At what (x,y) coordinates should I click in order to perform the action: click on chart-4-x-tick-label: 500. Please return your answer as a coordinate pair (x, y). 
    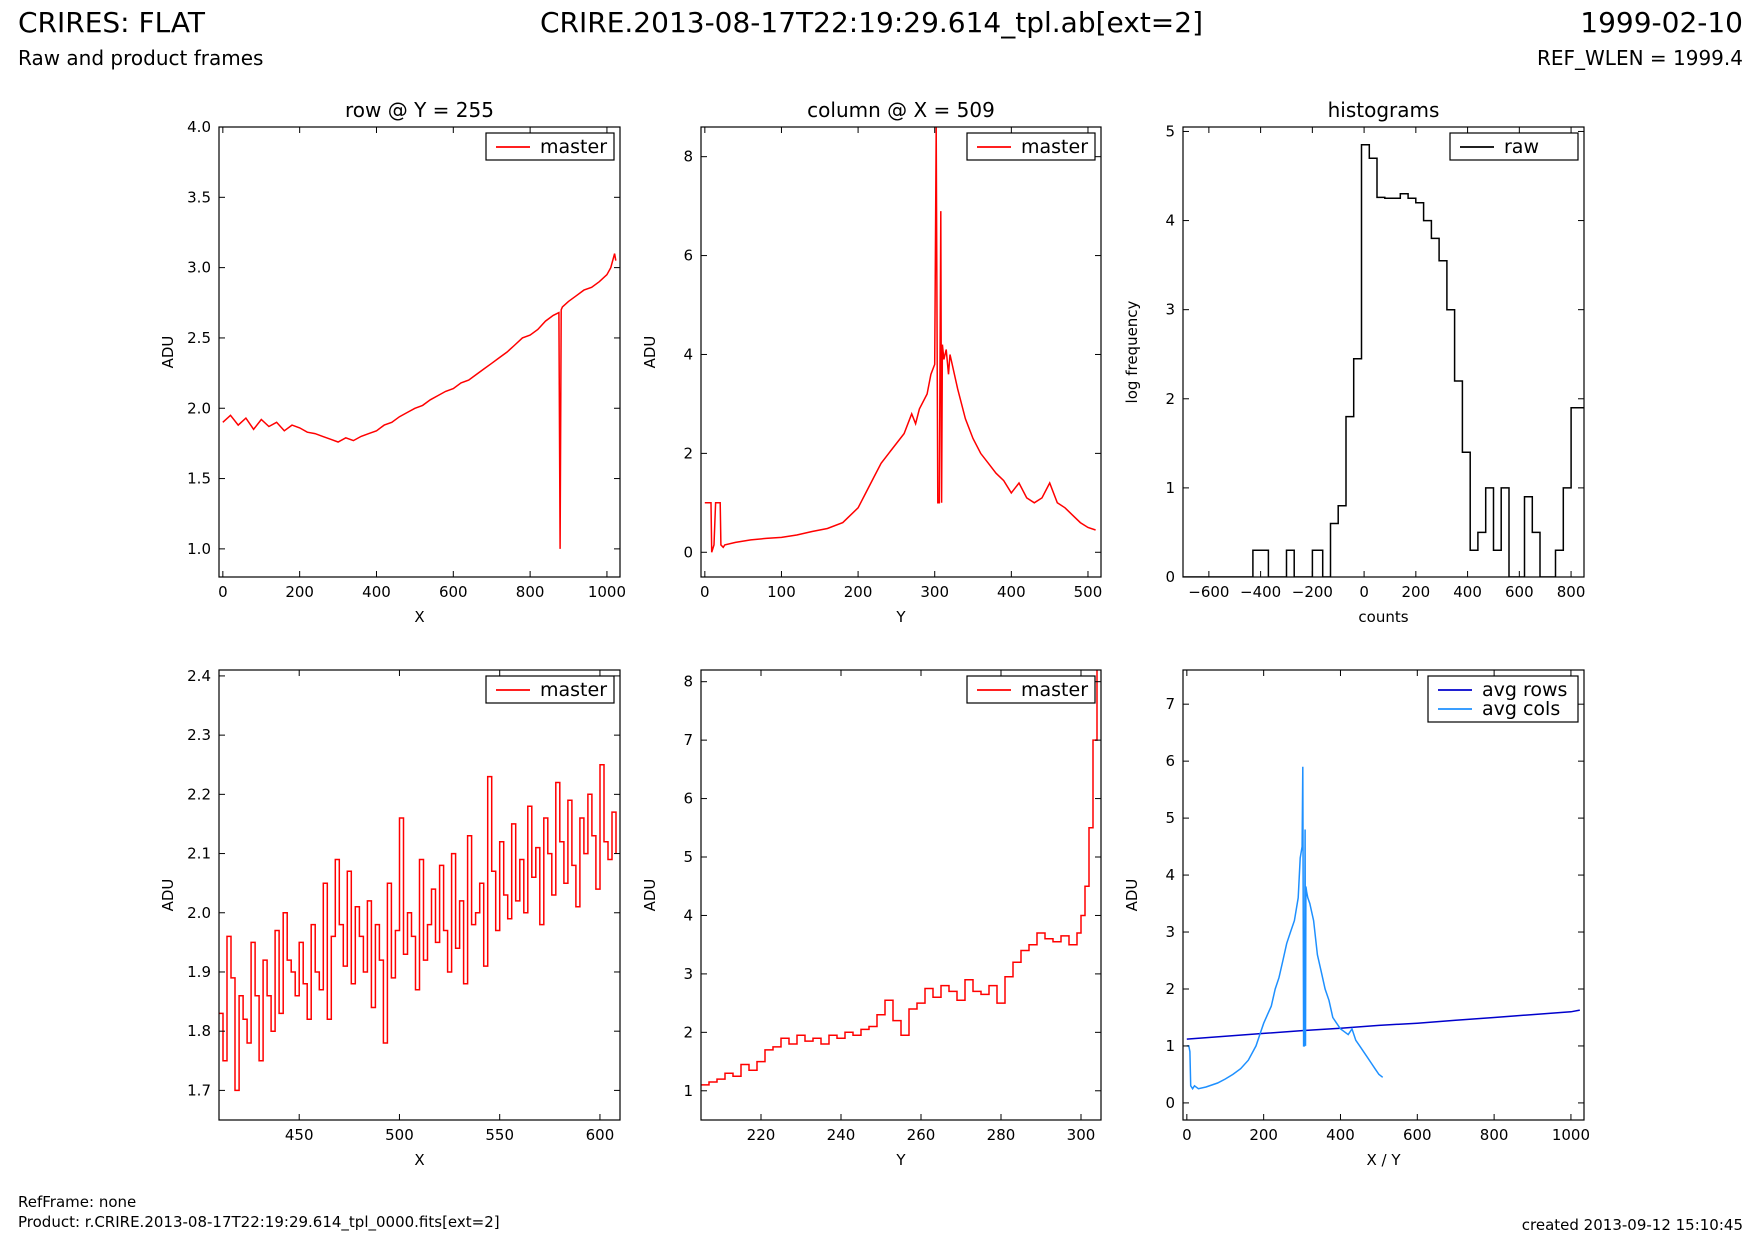
    Looking at the image, I should click on (399, 1135).